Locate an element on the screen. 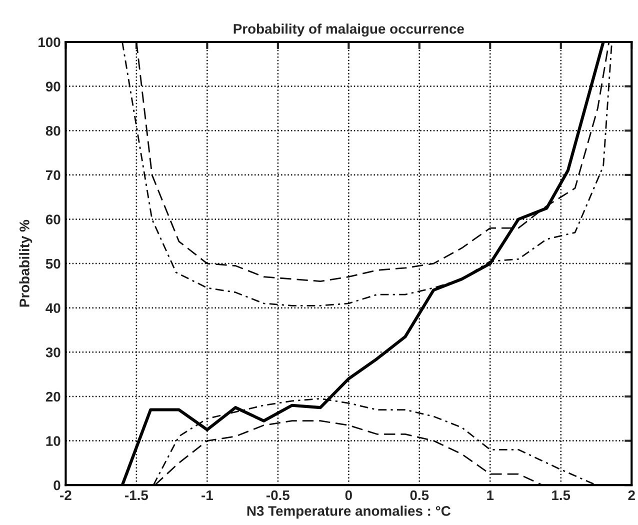 The width and height of the screenshot is (638, 525). x-tick-label: 0.5 is located at coordinates (419, 495).